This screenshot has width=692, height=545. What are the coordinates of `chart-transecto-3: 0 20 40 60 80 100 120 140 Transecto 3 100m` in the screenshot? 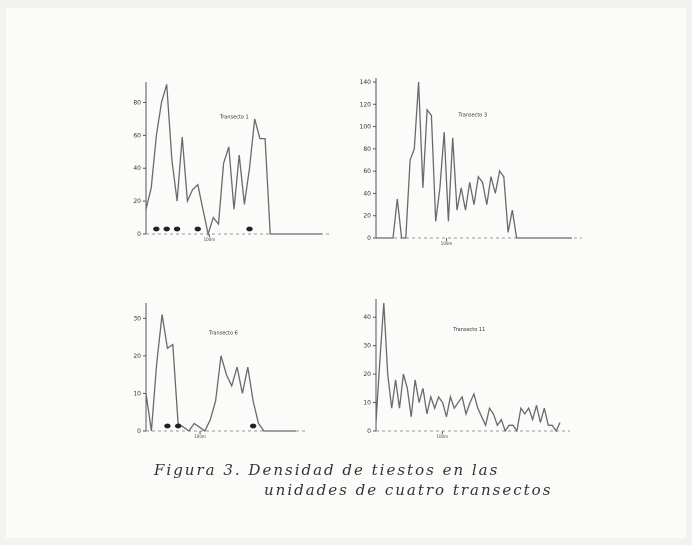 It's located at (471, 162).